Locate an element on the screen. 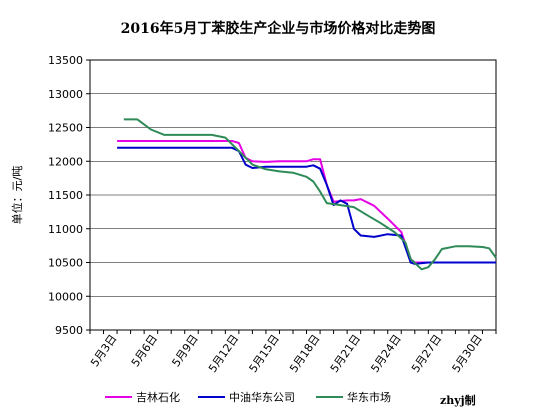  y-tick-label: 13000 is located at coordinates (65, 94).